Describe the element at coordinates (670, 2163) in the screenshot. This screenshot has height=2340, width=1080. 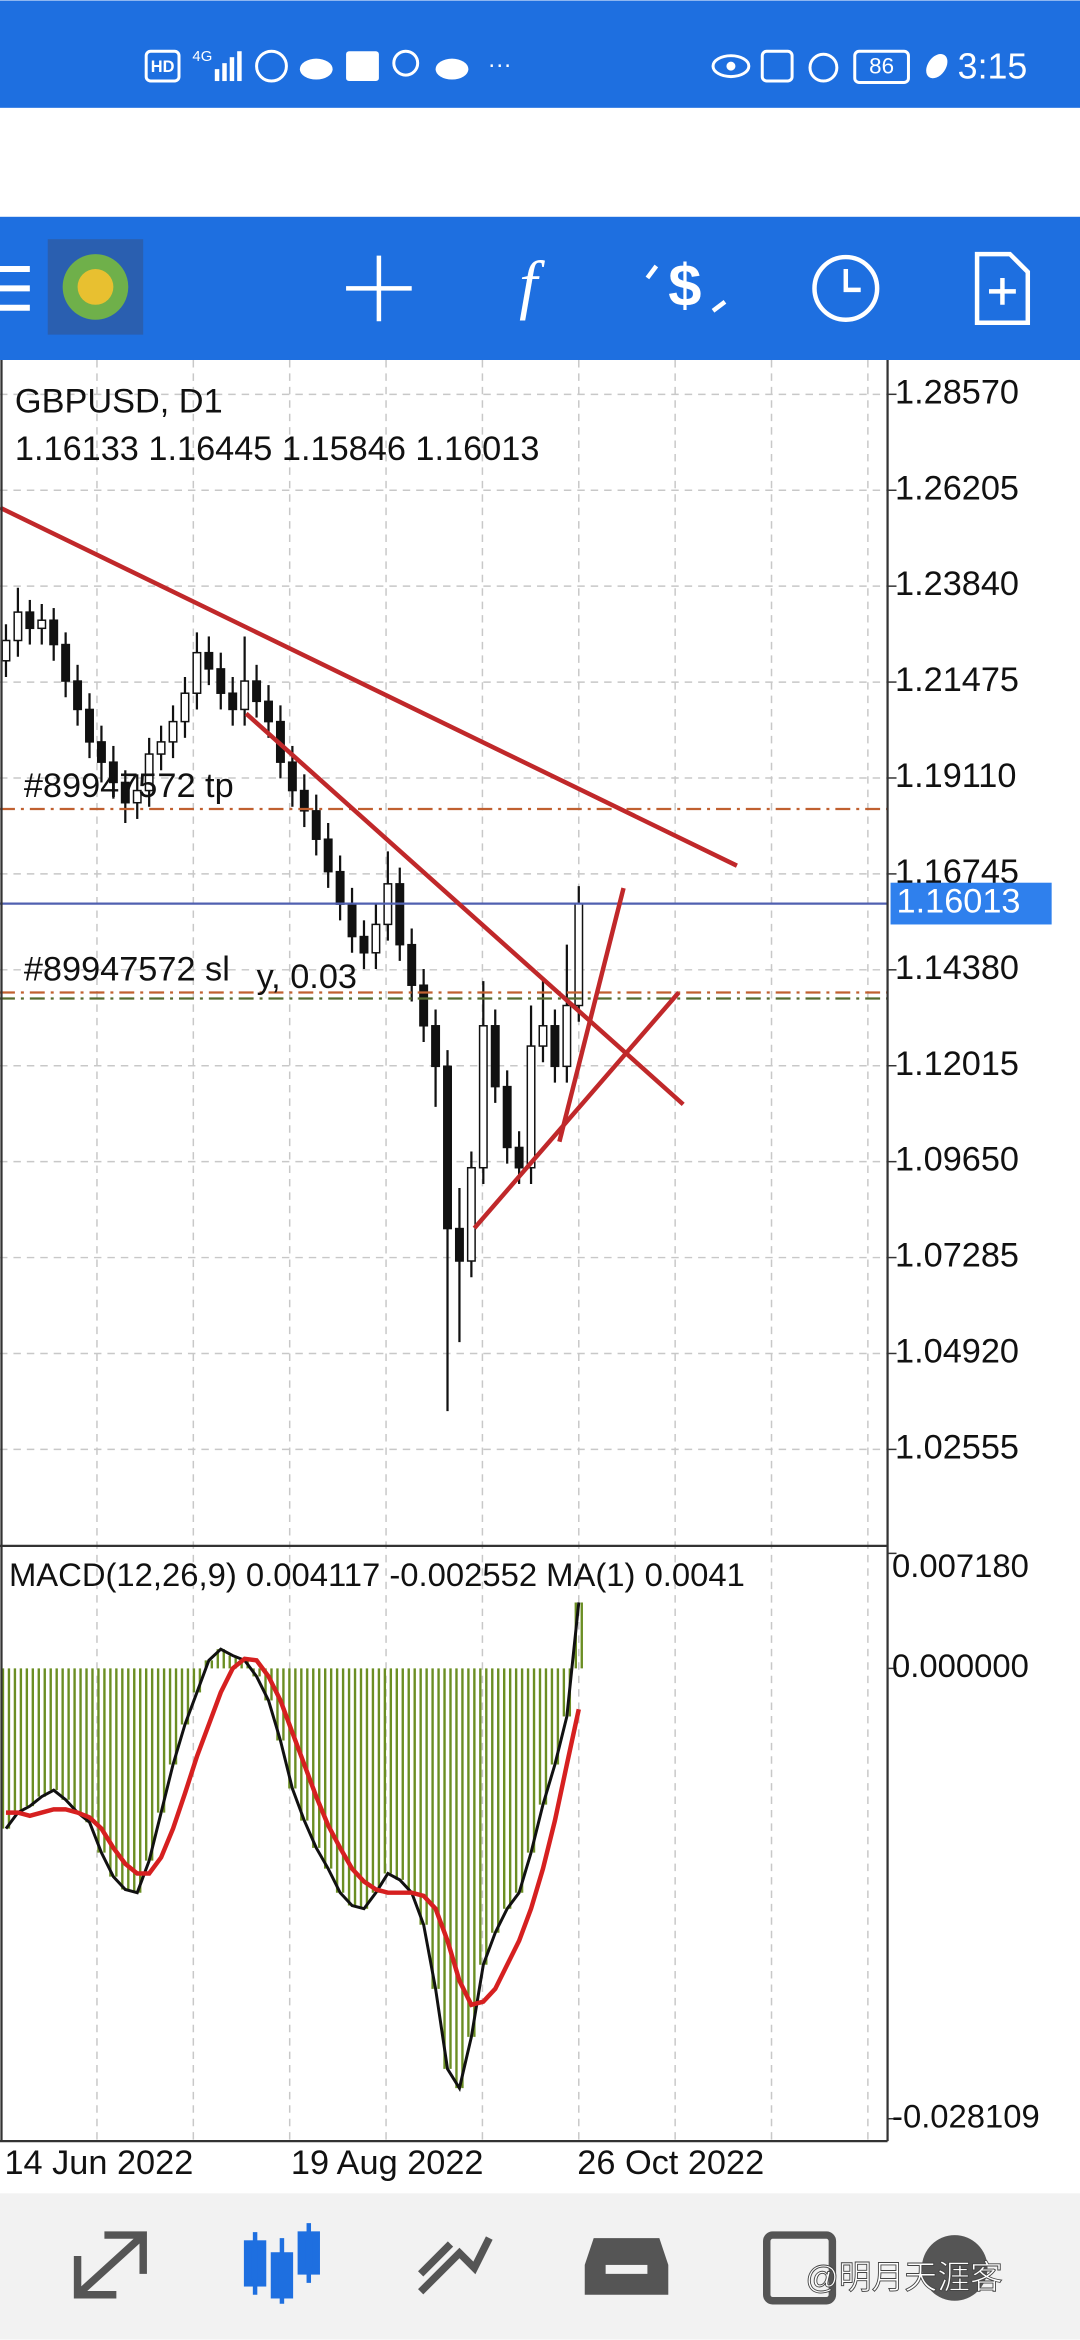
I see `x-label: 26 Oct 2022` at that location.